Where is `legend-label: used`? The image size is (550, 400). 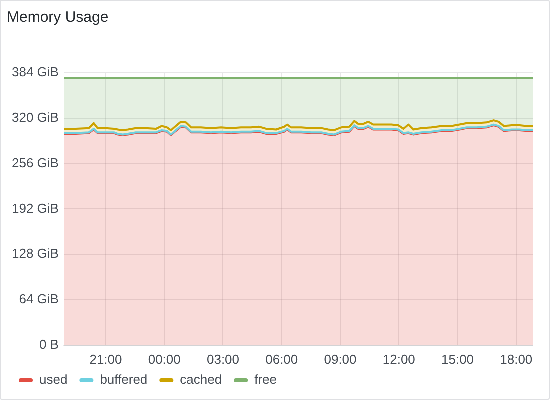 legend-label: used is located at coordinates (54, 380).